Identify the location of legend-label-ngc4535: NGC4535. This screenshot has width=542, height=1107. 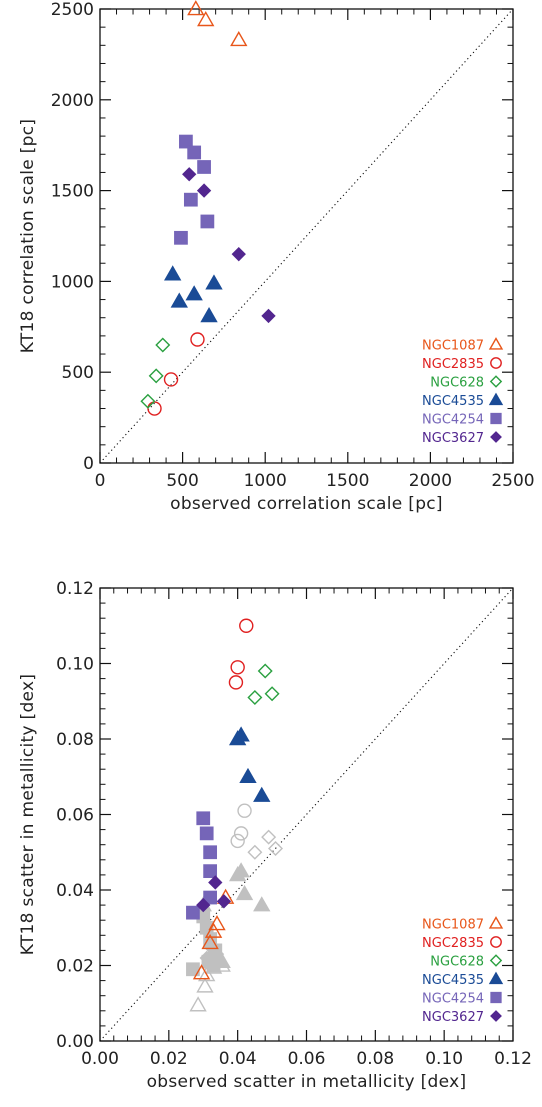
(453, 980).